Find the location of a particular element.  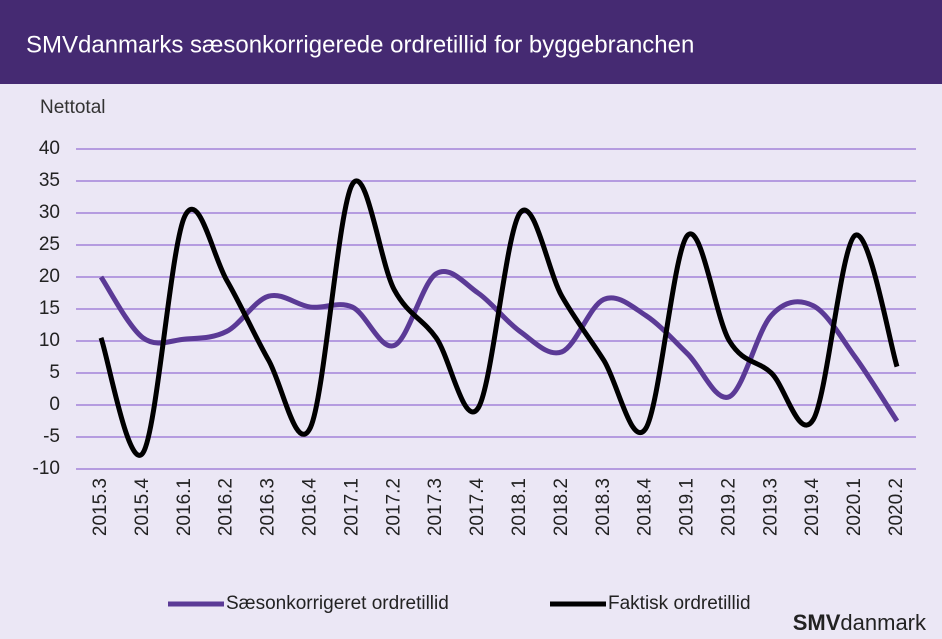

x-tick-label: 2017.1 is located at coordinates (351, 507).